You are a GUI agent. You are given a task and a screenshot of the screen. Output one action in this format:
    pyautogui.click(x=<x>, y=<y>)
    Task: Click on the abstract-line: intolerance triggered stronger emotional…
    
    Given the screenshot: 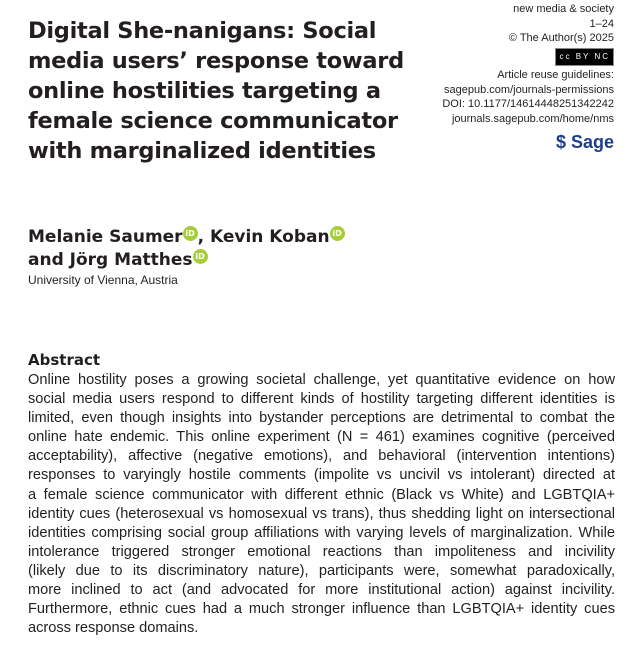 What is the action you would take?
    pyautogui.click(x=321, y=551)
    